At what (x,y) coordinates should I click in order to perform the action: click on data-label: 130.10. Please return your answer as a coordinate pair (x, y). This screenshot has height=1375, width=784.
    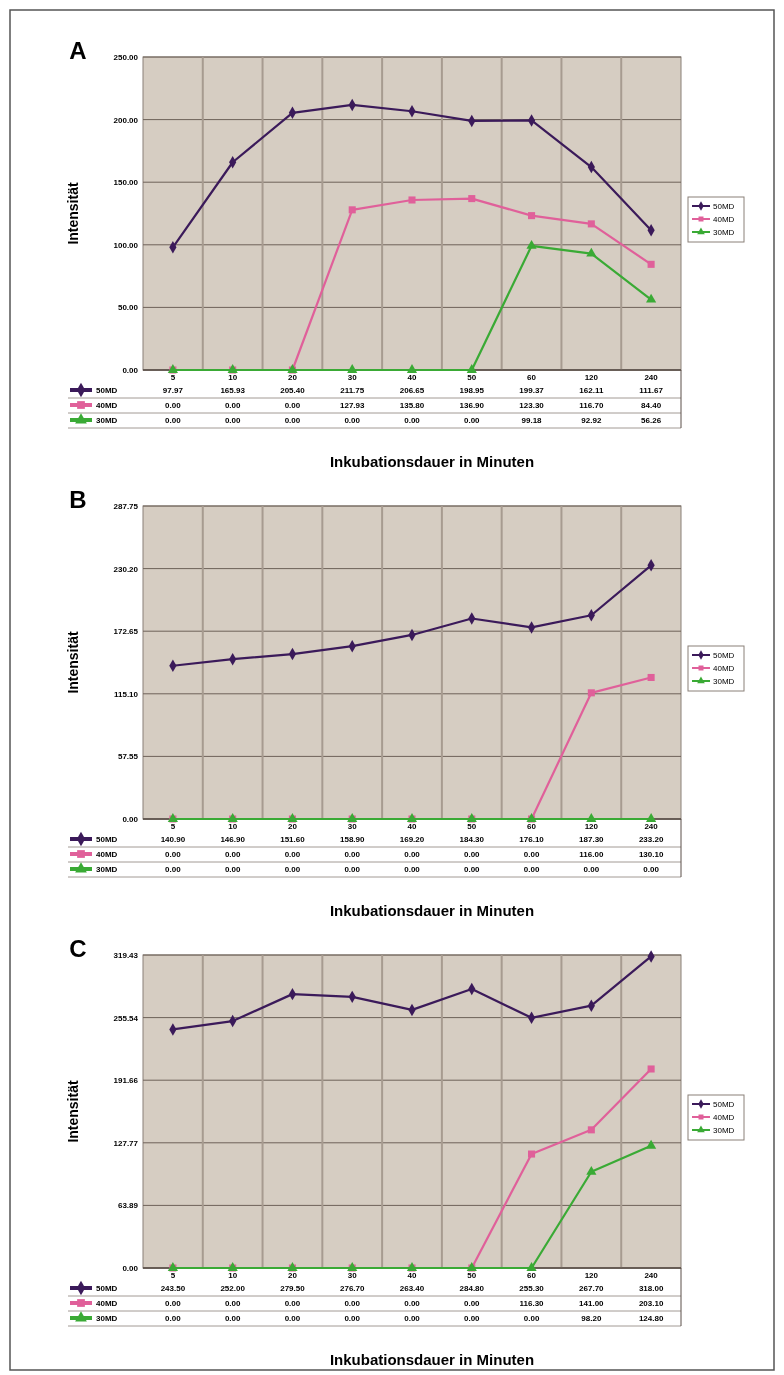
    Looking at the image, I should click on (651, 854).